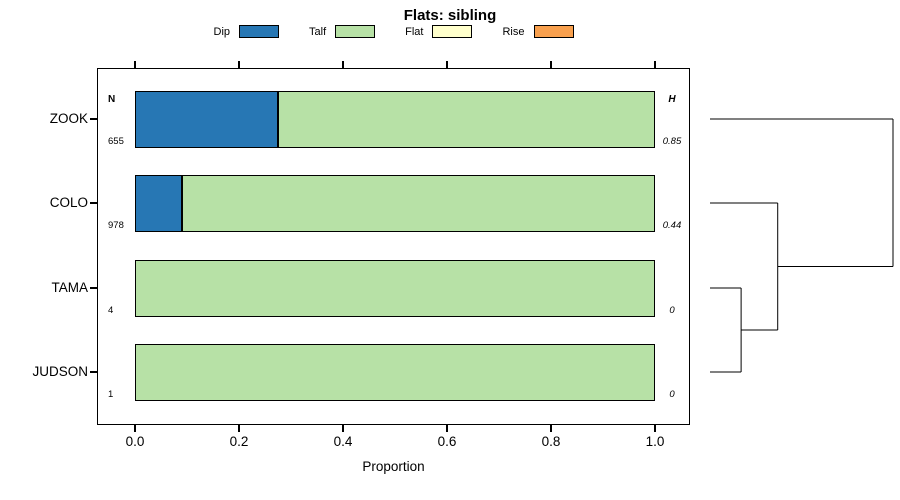 Image resolution: width=900 pixels, height=500 pixels. I want to click on legend-item-talf: Talf, so click(342, 31).